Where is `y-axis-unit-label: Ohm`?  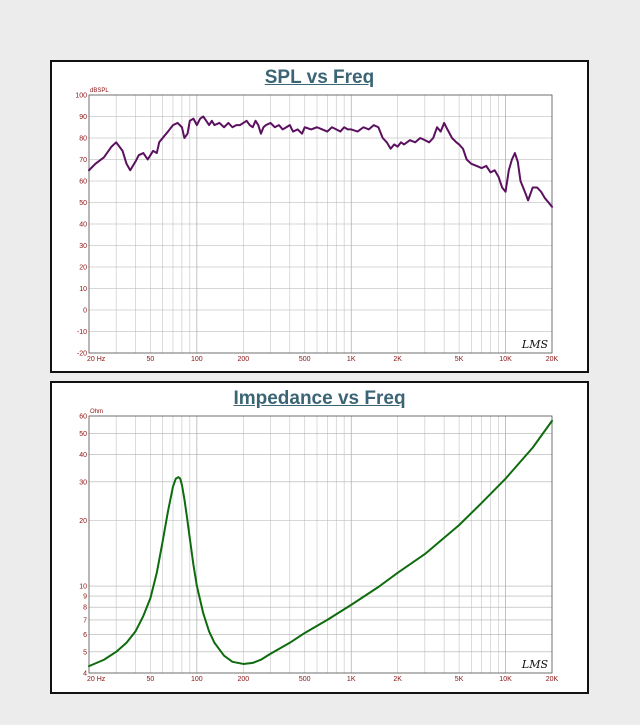
y-axis-unit-label: Ohm is located at coordinates (96, 412).